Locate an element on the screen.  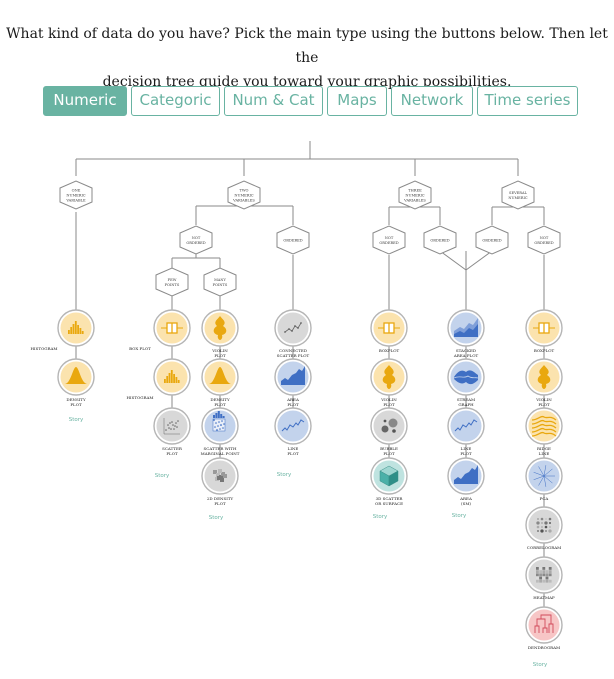
chart-density_2-text: PLOT is located at coordinates (220, 404).